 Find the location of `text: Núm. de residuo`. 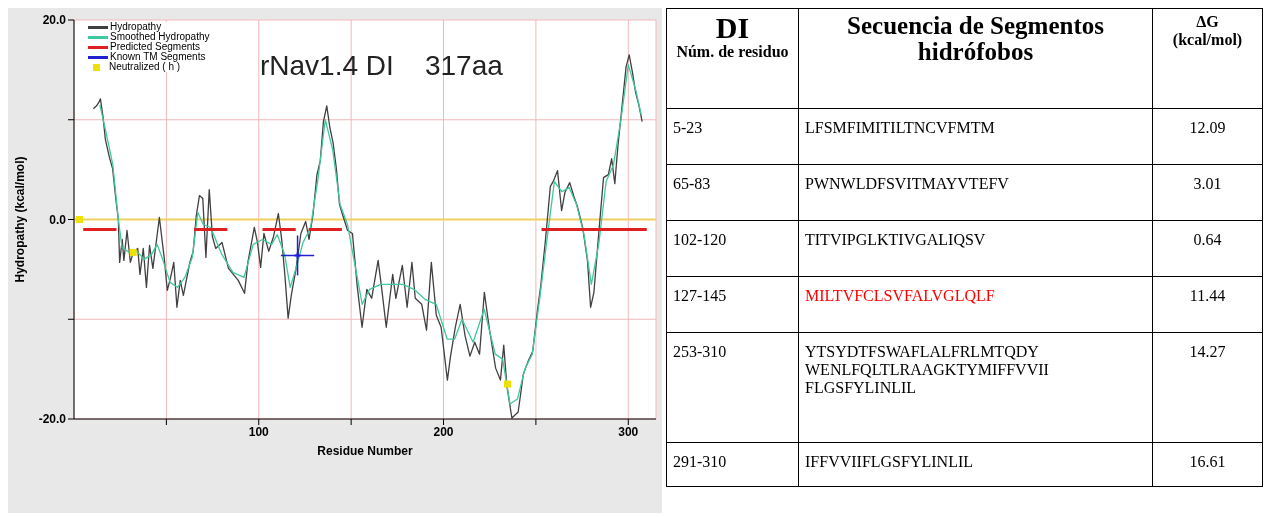

text: Núm. de residuo is located at coordinates (732, 52).